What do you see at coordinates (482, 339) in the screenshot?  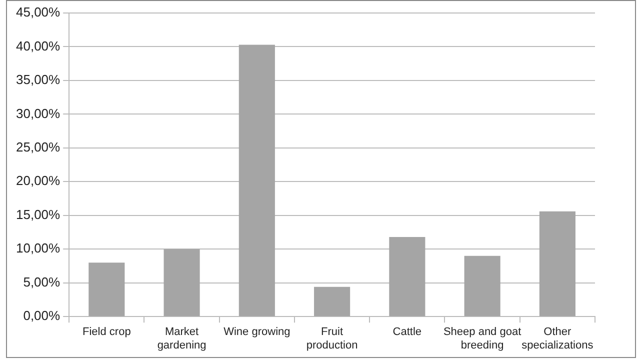 I see `x-tick-label: Sheep and goat breeding` at bounding box center [482, 339].